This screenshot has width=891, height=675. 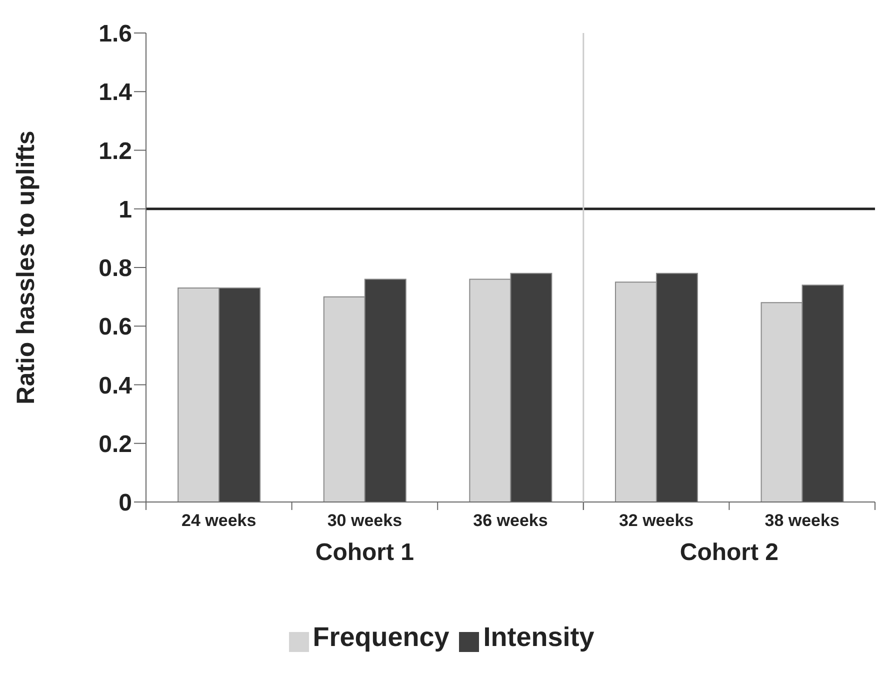 What do you see at coordinates (125, 503) in the screenshot?
I see `y-tick-label: 0` at bounding box center [125, 503].